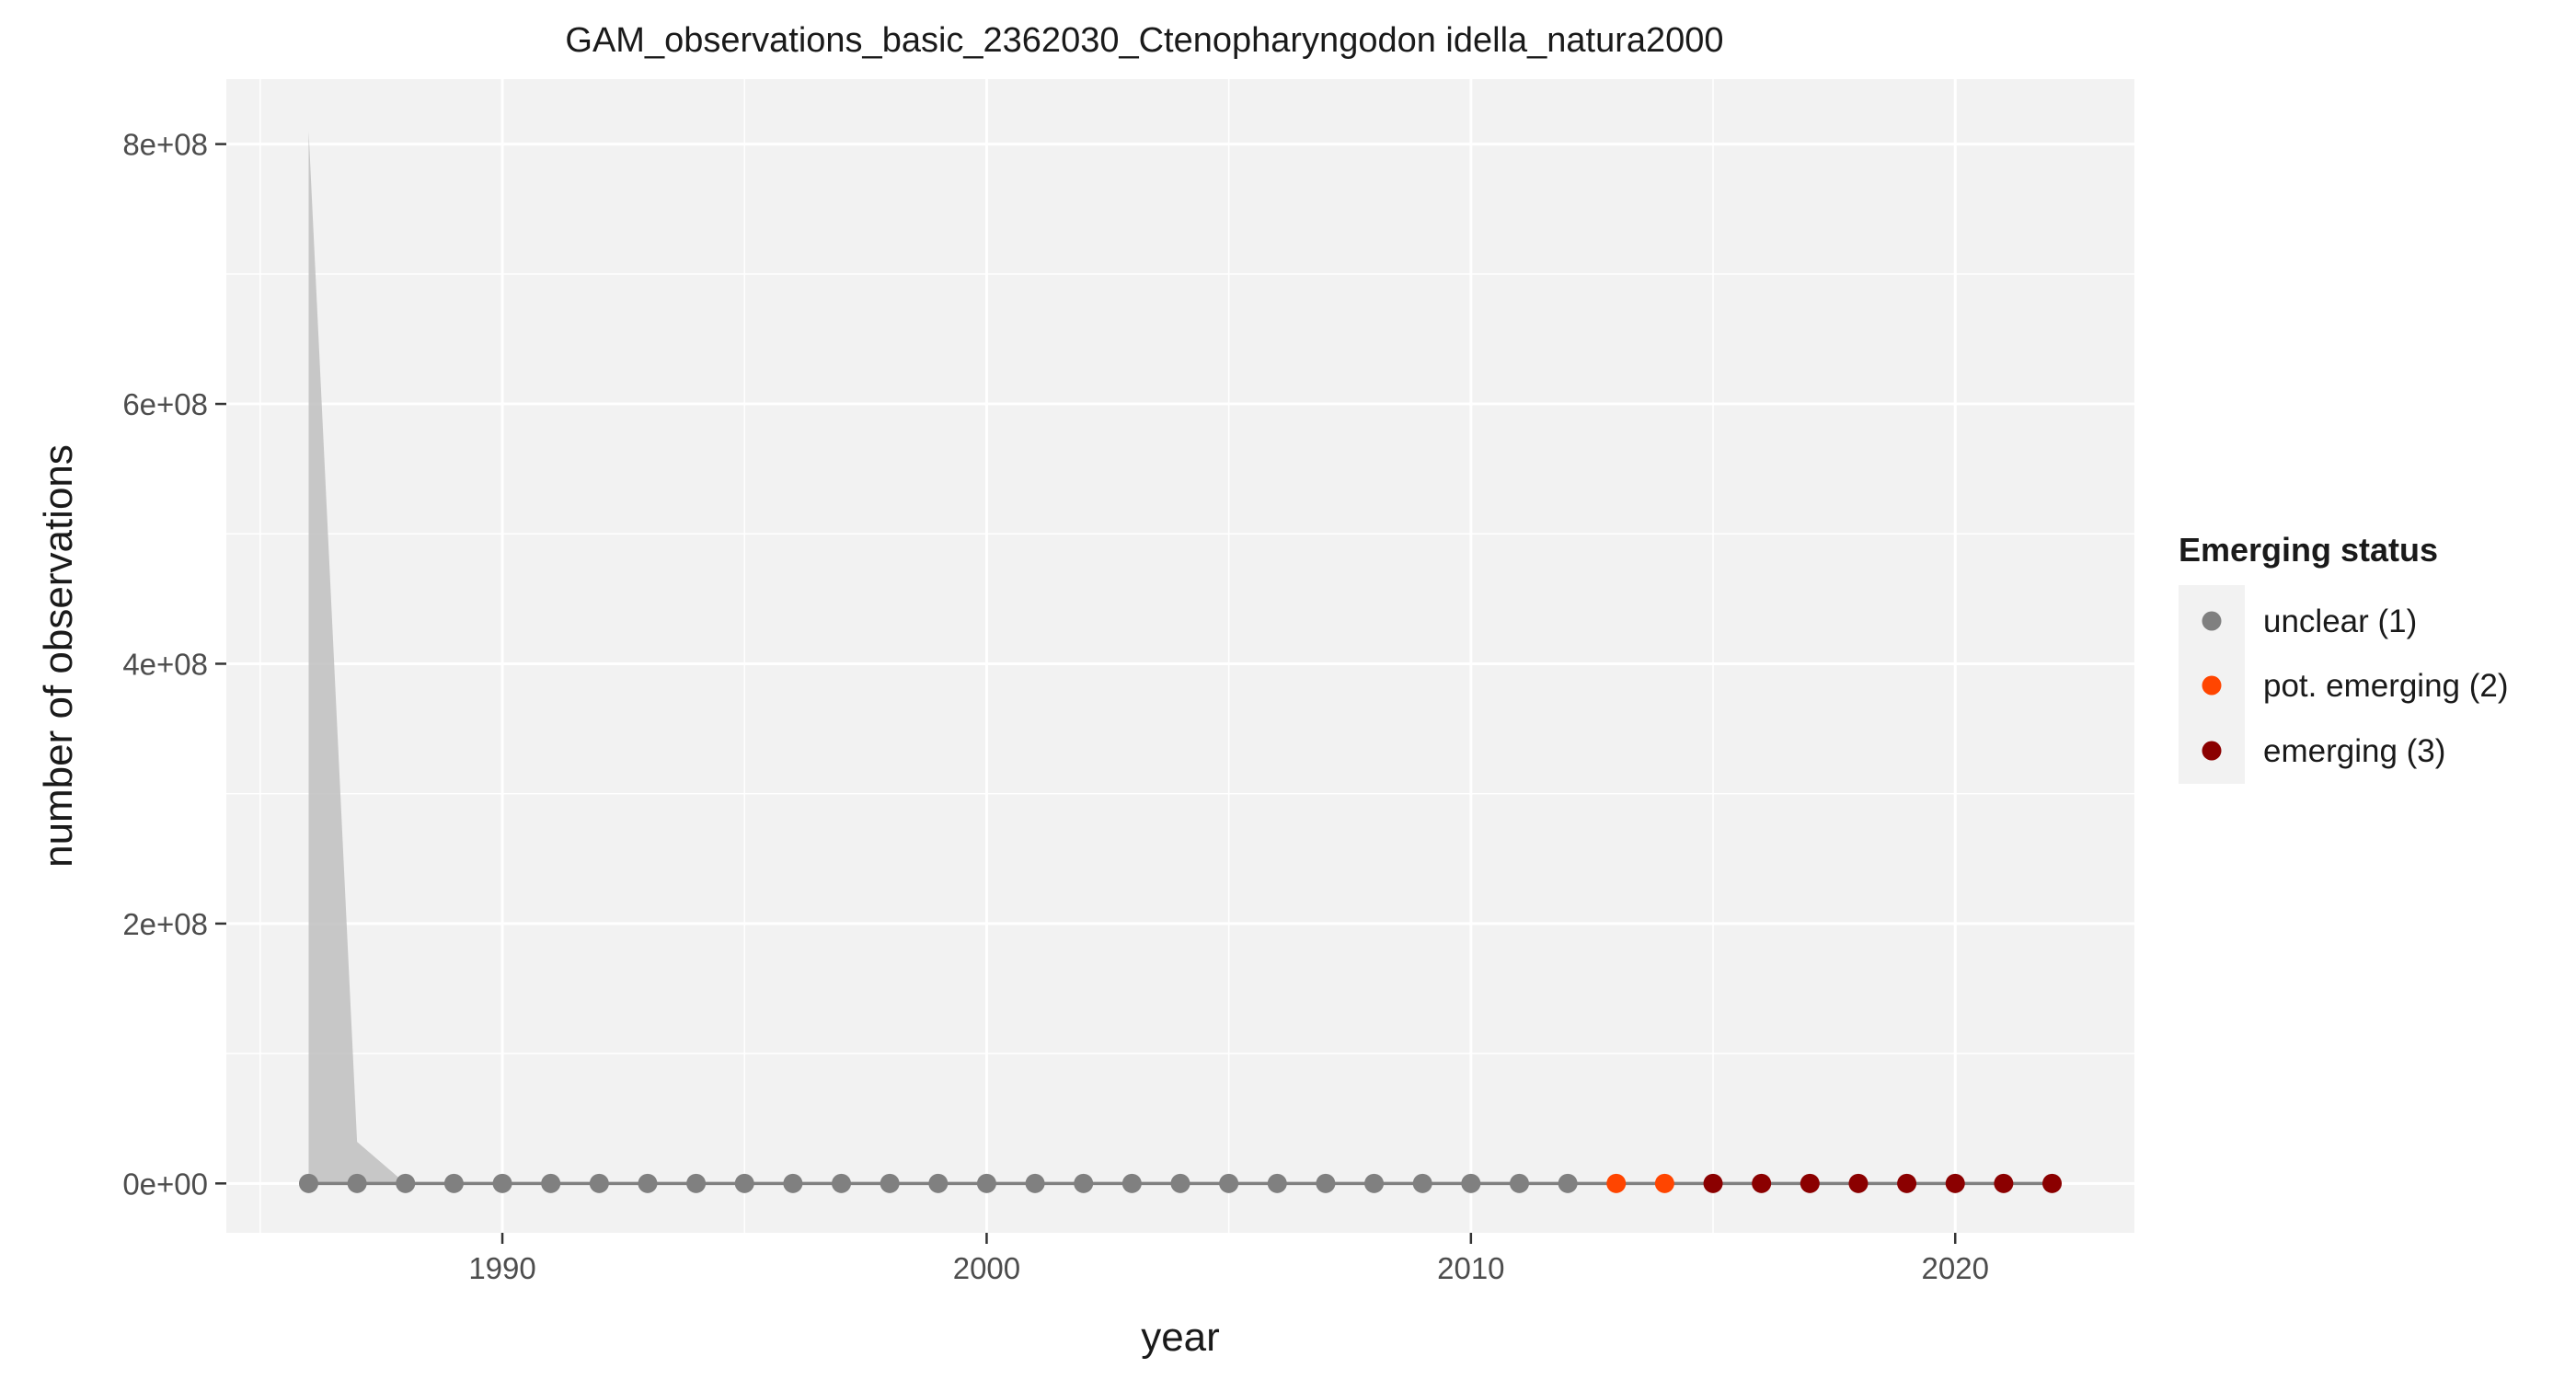 This screenshot has height=1380, width=2576. What do you see at coordinates (890, 1183) in the screenshot?
I see `data-point-1998` at bounding box center [890, 1183].